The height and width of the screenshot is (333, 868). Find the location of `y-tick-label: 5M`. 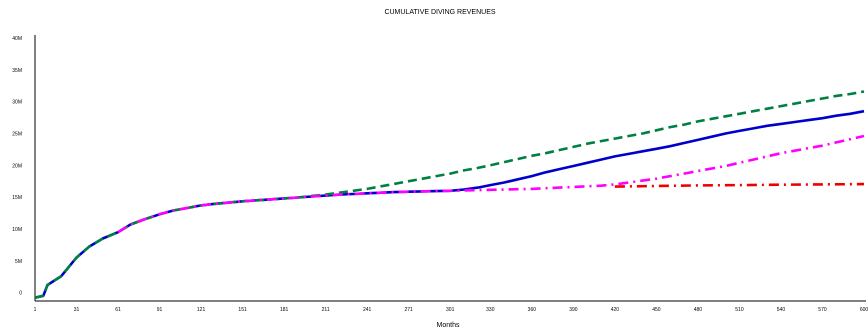

y-tick-label: 5M is located at coordinates (18, 262).